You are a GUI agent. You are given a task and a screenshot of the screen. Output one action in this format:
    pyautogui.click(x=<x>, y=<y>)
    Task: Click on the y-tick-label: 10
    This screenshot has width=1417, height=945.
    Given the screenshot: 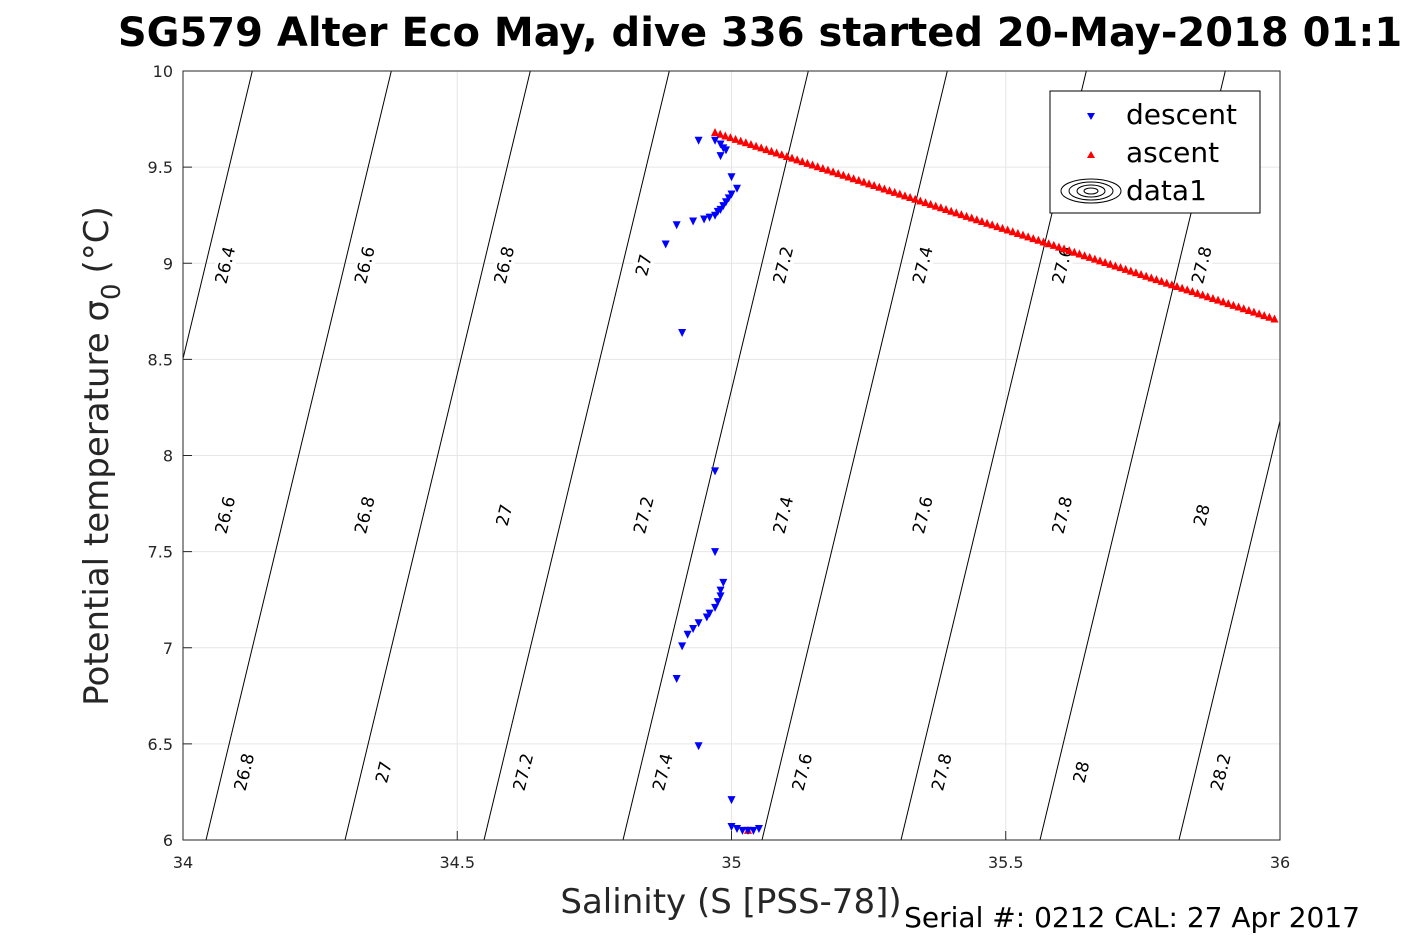 What is the action you would take?
    pyautogui.click(x=163, y=71)
    